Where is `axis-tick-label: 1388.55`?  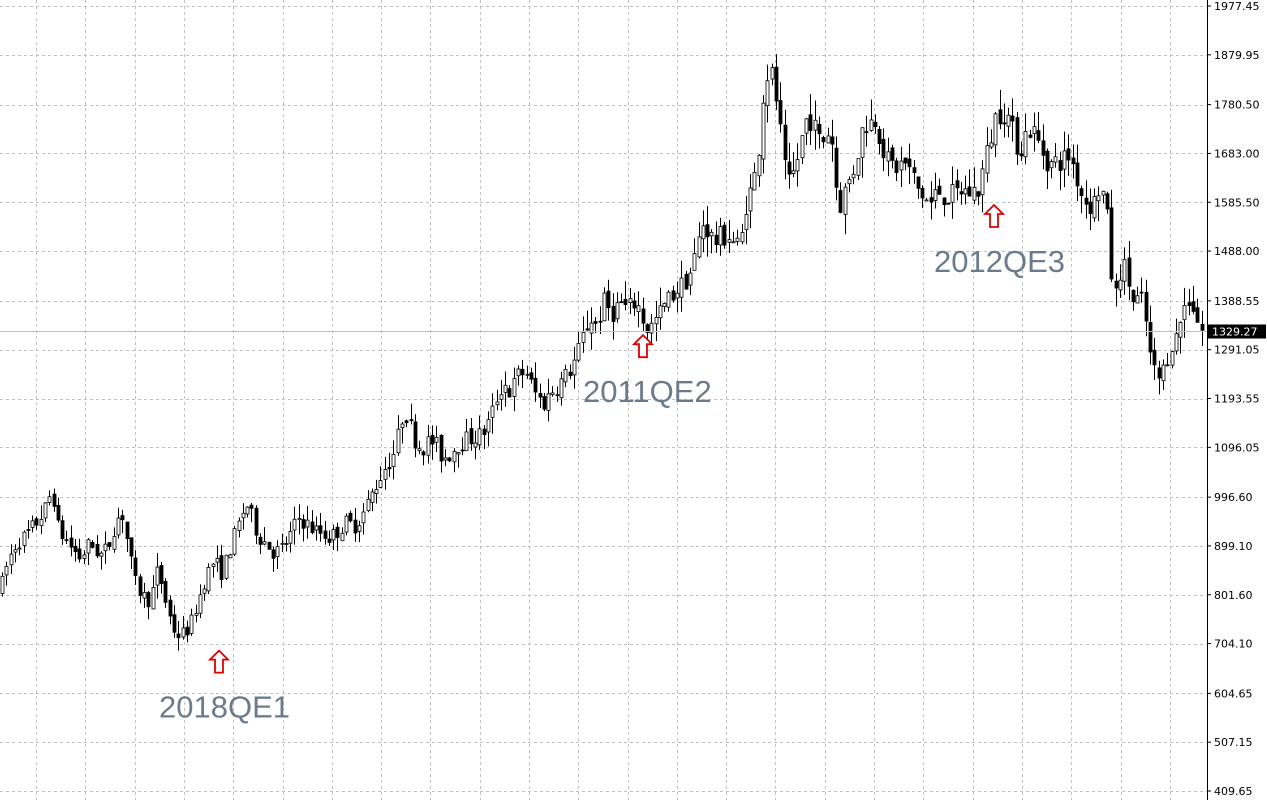
axis-tick-label: 1388.55 is located at coordinates (1237, 301).